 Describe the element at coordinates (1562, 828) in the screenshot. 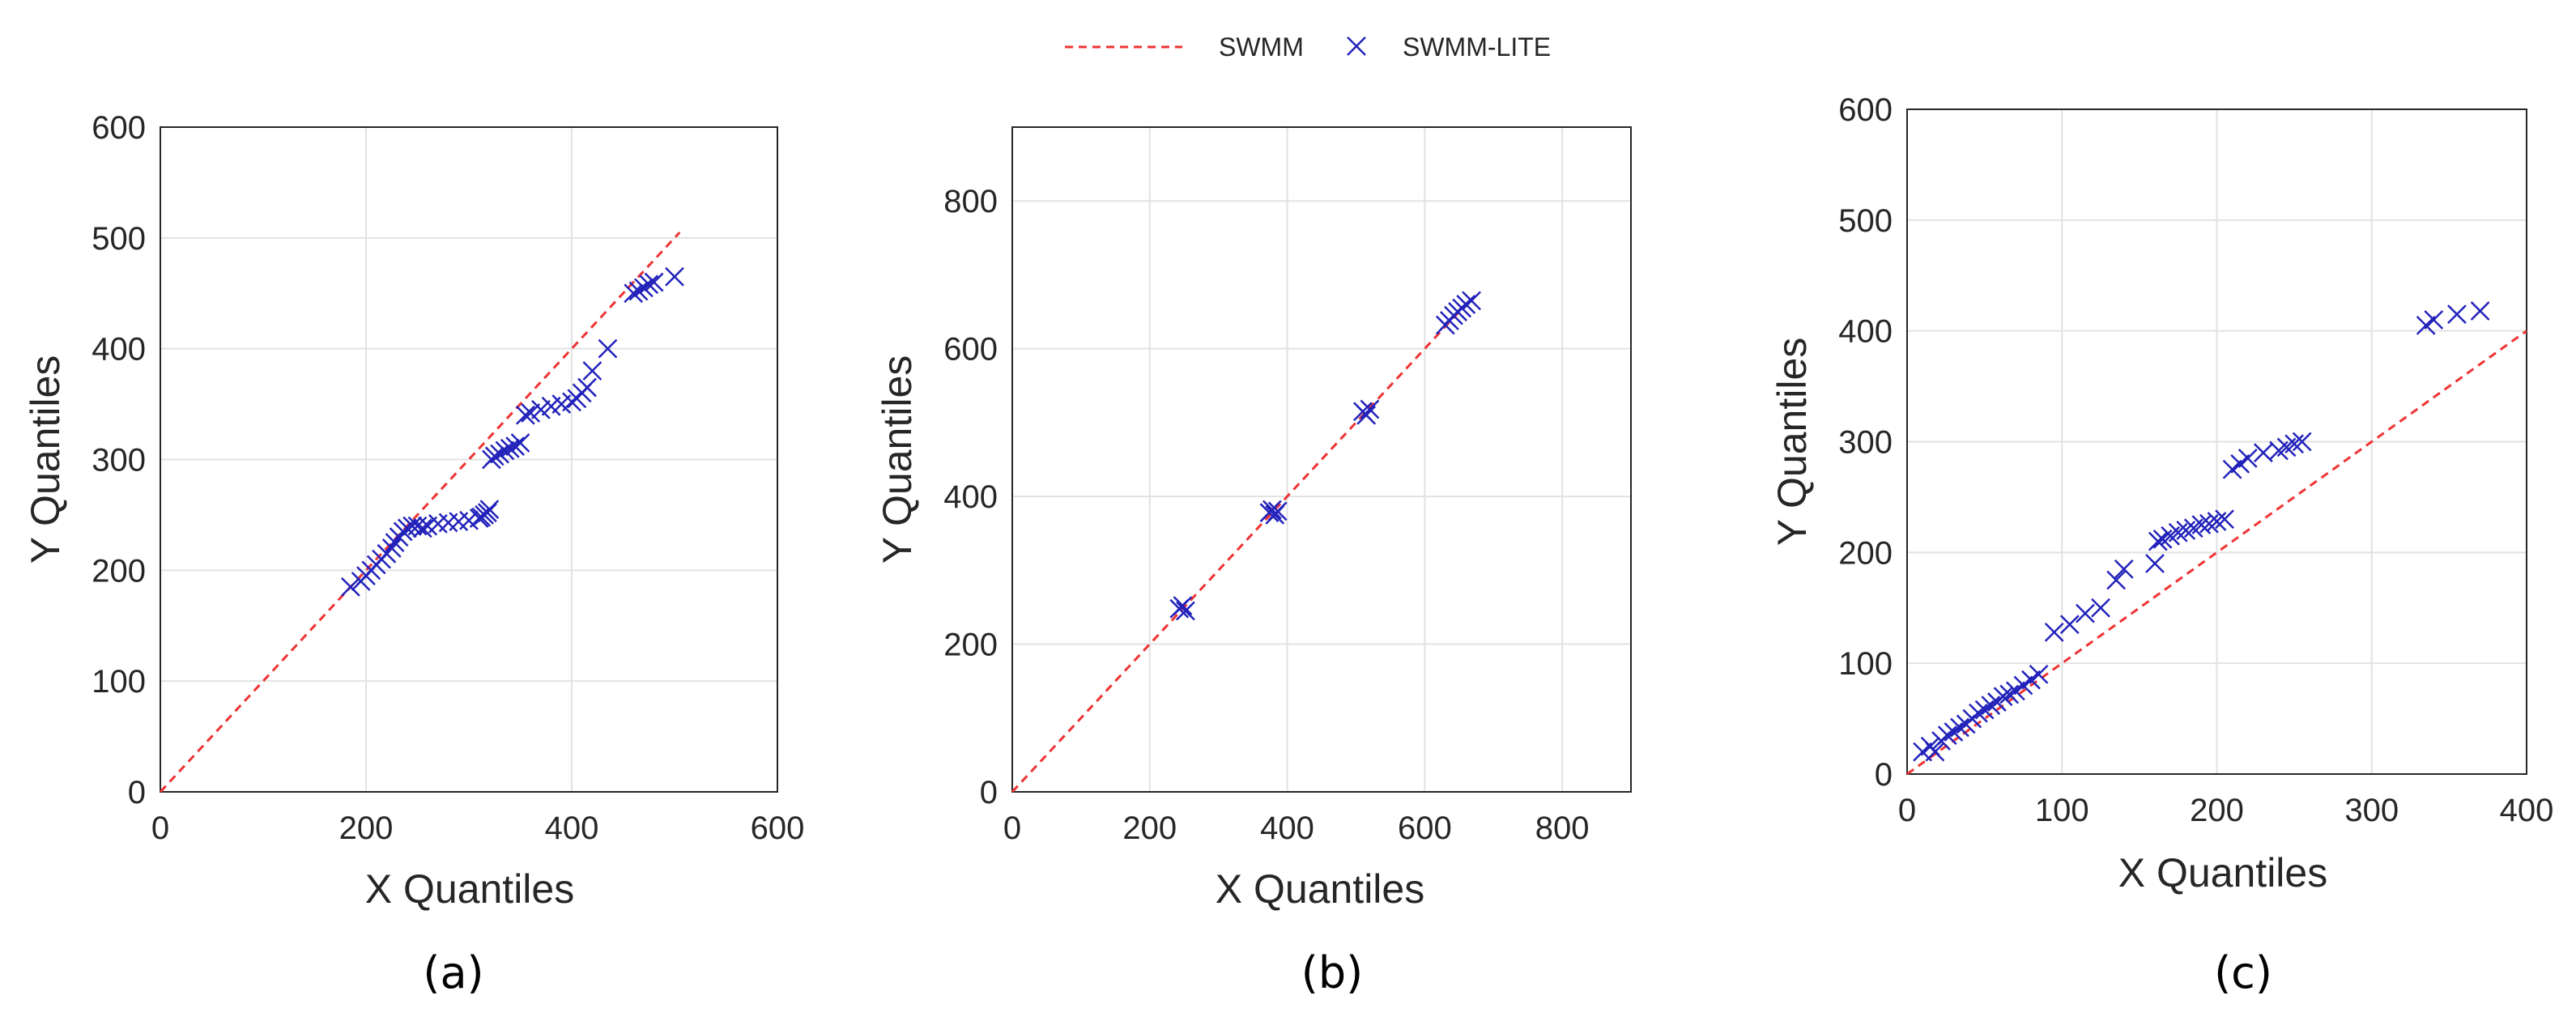

I see `x-tick-label: 800` at that location.